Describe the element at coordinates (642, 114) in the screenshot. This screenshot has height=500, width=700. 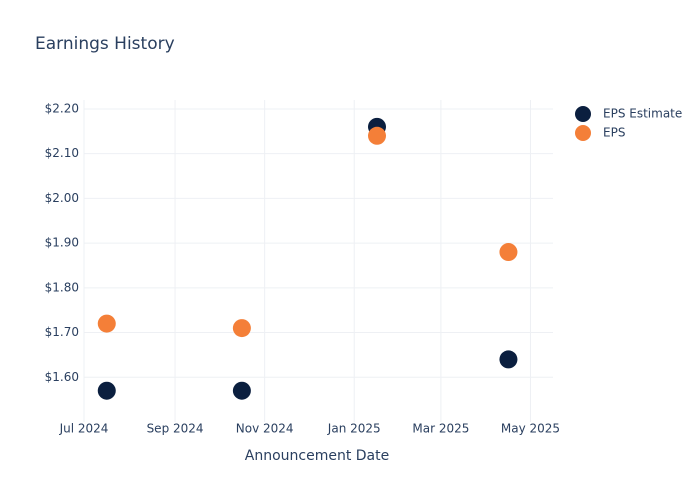
I see `legend-label: EPS Estimate` at that location.